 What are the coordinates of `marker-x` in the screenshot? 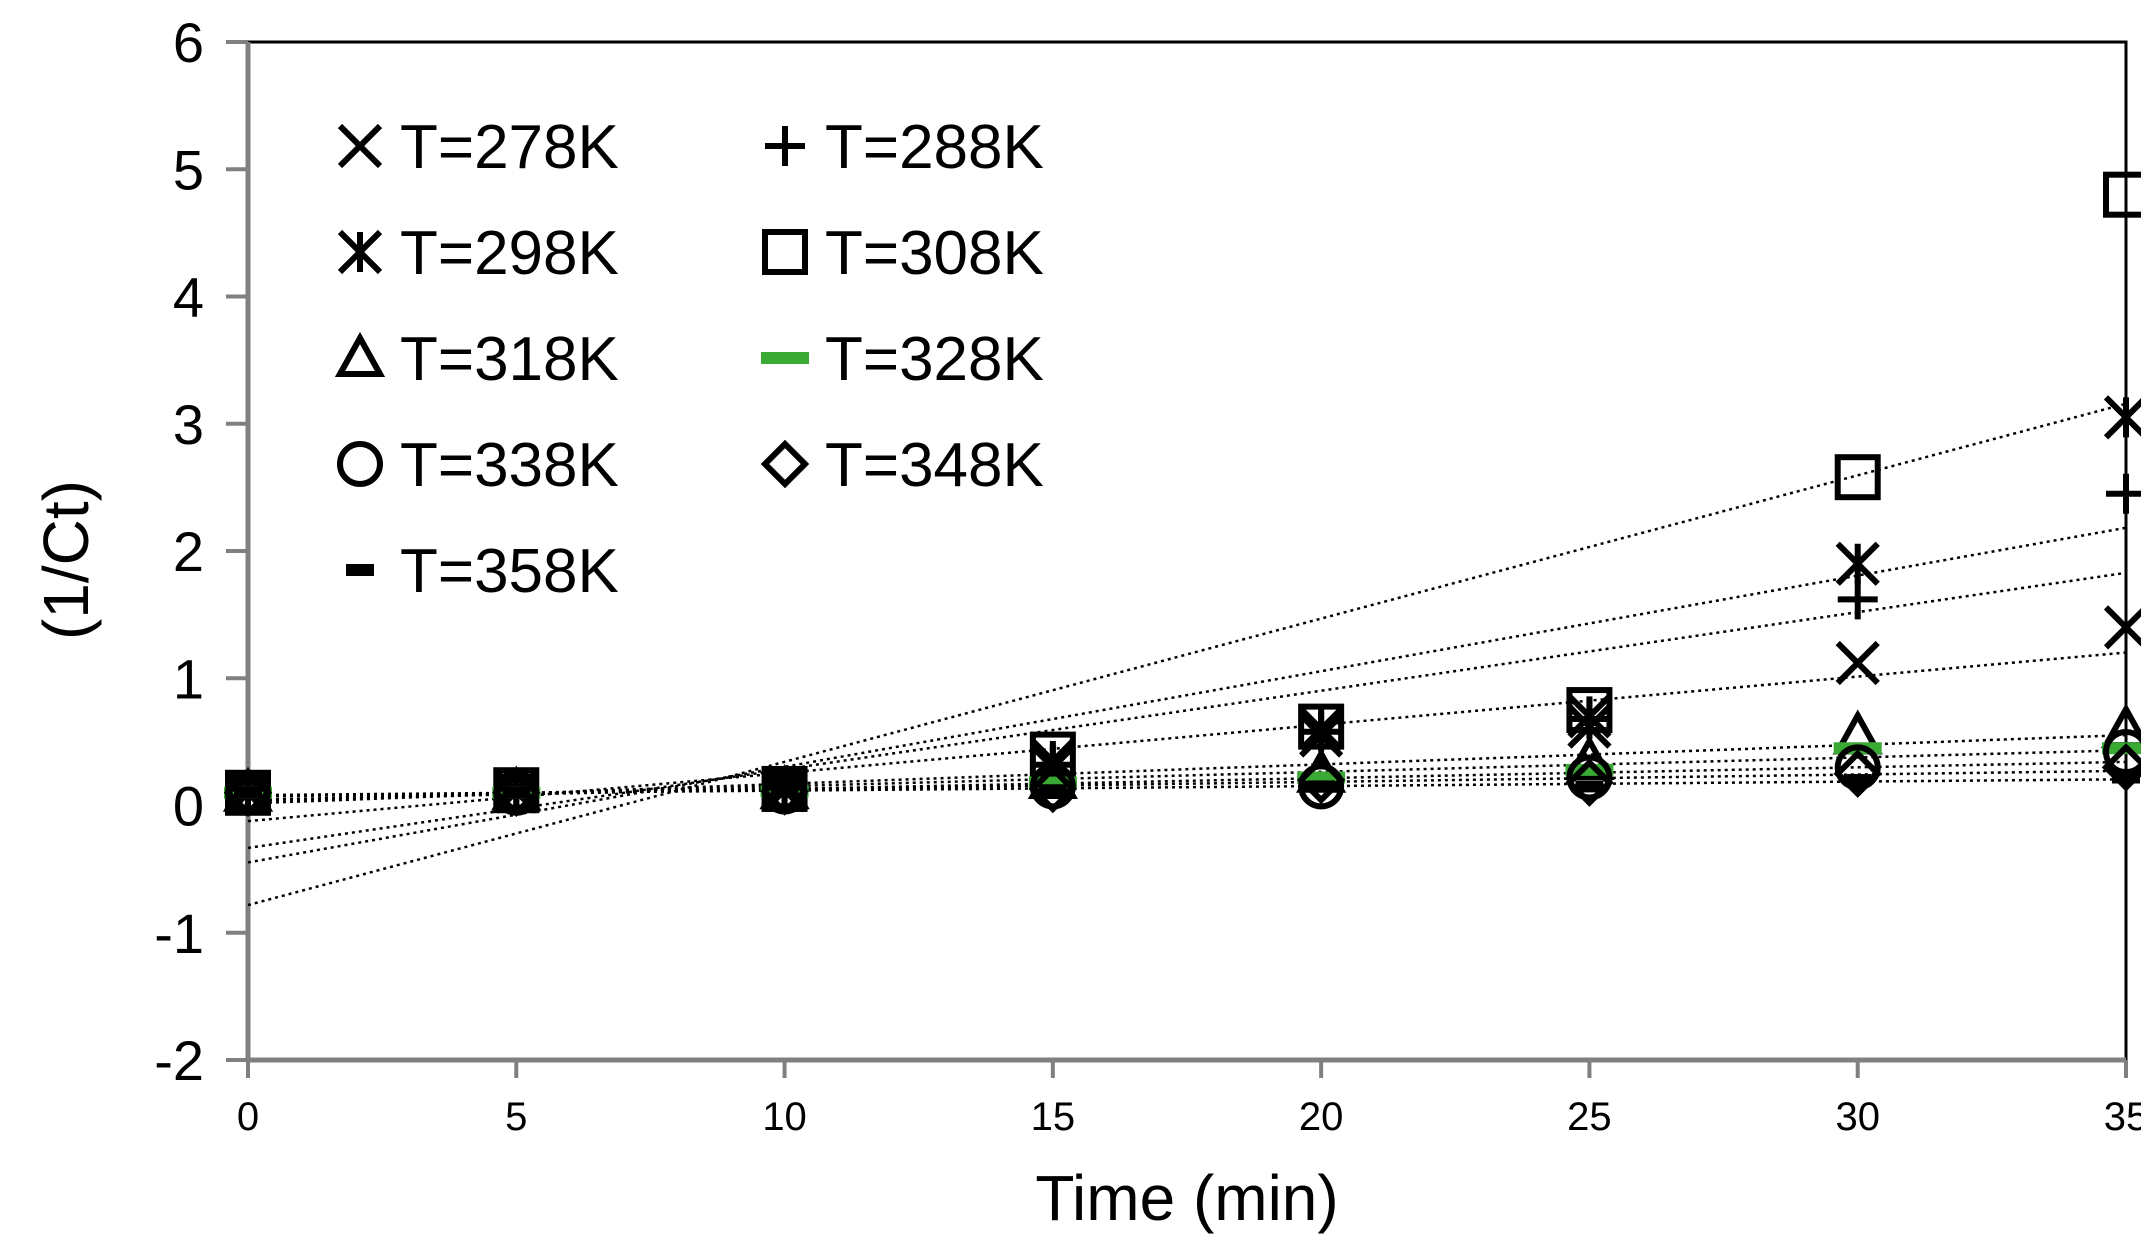 It's located at (360, 146).